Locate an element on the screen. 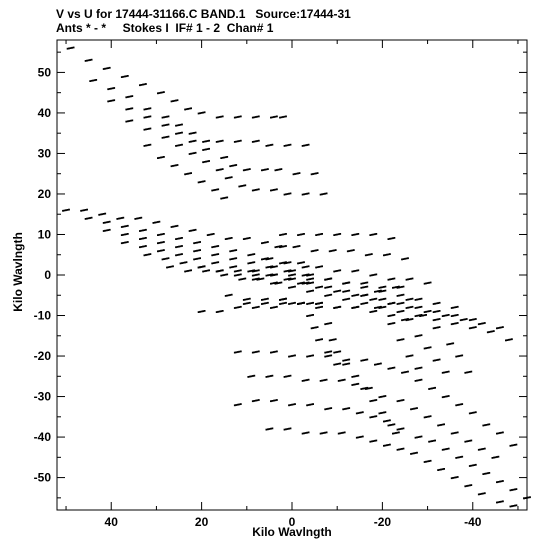 This screenshot has width=540, height=547. x-tick-label: -20 is located at coordinates (383, 522).